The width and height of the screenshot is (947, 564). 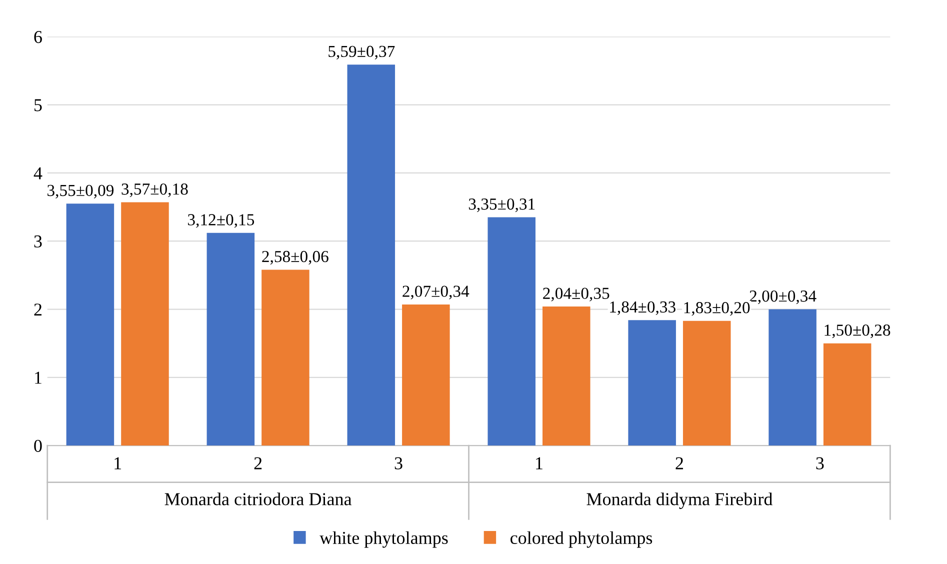 What do you see at coordinates (384, 539) in the screenshot?
I see `legend-label: white phytolamps` at bounding box center [384, 539].